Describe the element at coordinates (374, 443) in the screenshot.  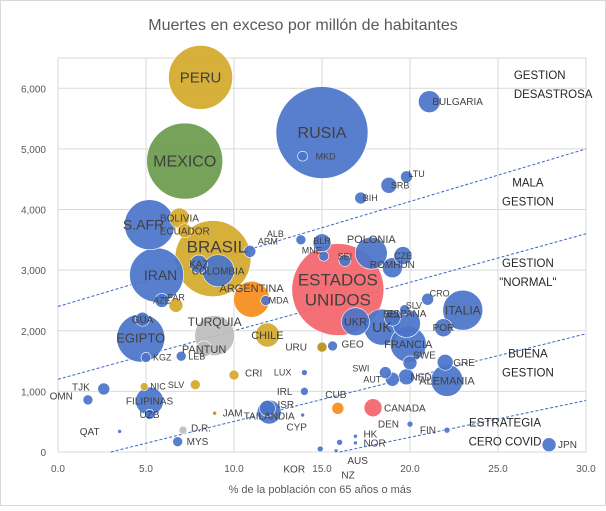
I see `data-label: NOR` at that location.